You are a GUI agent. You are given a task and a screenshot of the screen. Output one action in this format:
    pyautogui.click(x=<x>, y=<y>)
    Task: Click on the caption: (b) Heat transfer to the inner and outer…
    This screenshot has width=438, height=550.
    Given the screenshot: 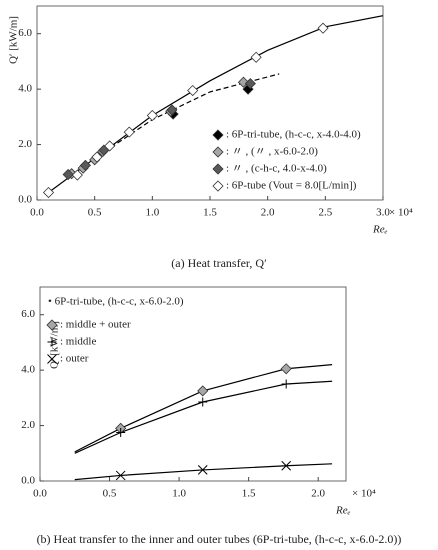 What is the action you would take?
    pyautogui.click(x=219, y=539)
    